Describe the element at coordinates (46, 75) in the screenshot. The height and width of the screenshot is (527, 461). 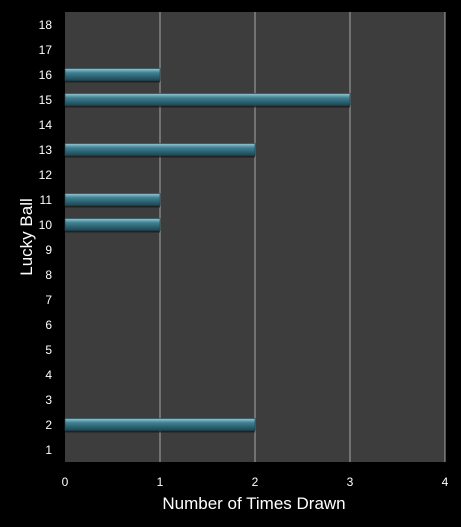
I see `y-tick-label-16: 16` at that location.